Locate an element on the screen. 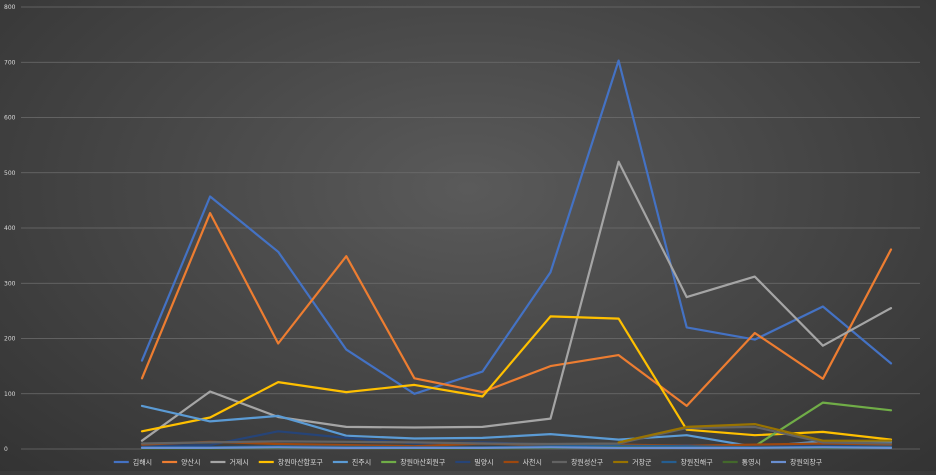  legend-label: 밀양시 is located at coordinates (483, 463).